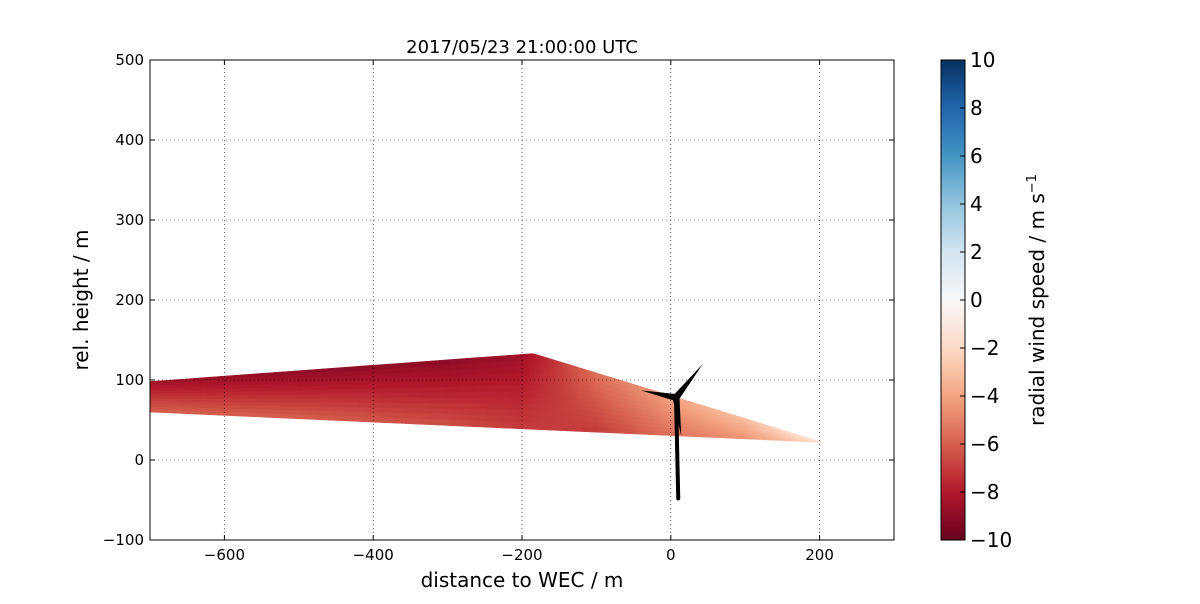 The image size is (1200, 604). Describe the element at coordinates (976, 204) in the screenshot. I see `colorbar-tick-label: 4` at that location.